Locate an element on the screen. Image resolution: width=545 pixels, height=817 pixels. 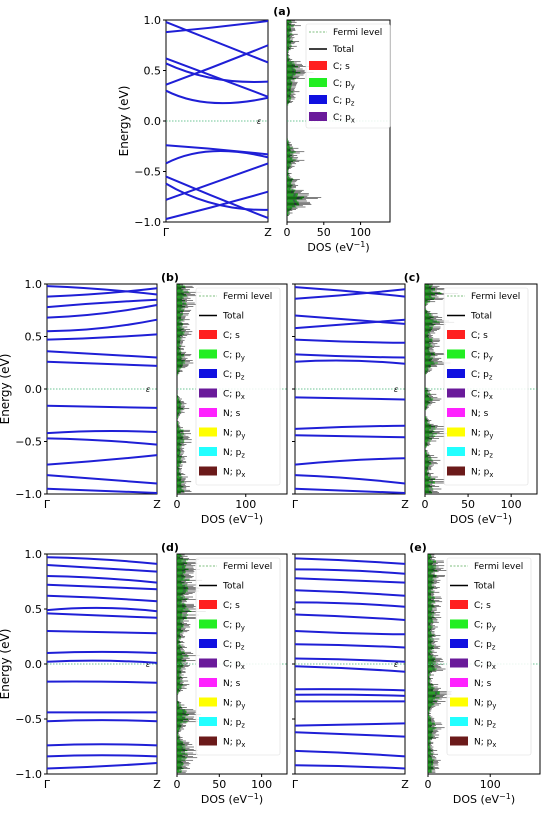
legend-entry-b: Total is located at coordinates (233, 317).